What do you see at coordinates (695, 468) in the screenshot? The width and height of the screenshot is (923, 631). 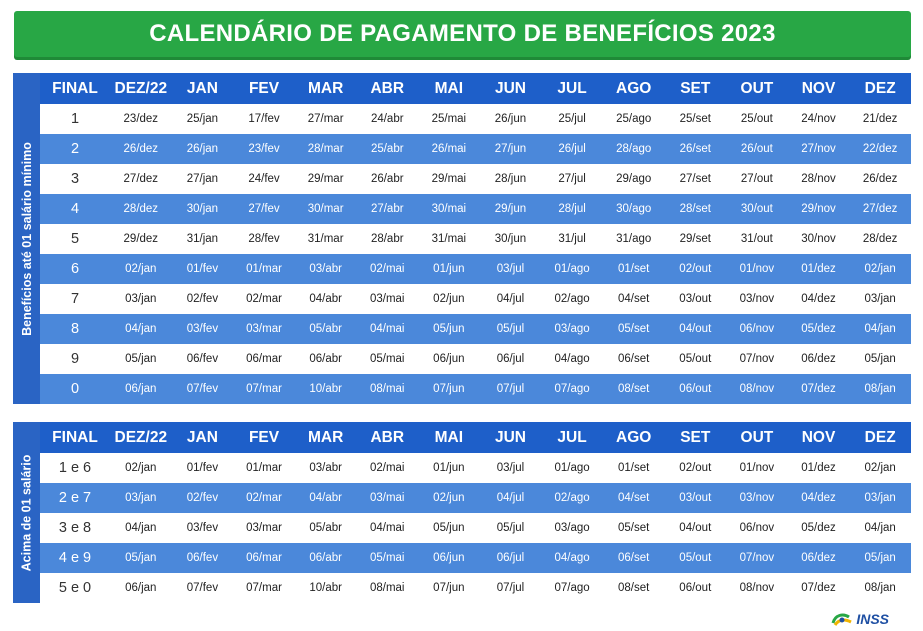 I see `date-cell: 02/out` at bounding box center [695, 468].